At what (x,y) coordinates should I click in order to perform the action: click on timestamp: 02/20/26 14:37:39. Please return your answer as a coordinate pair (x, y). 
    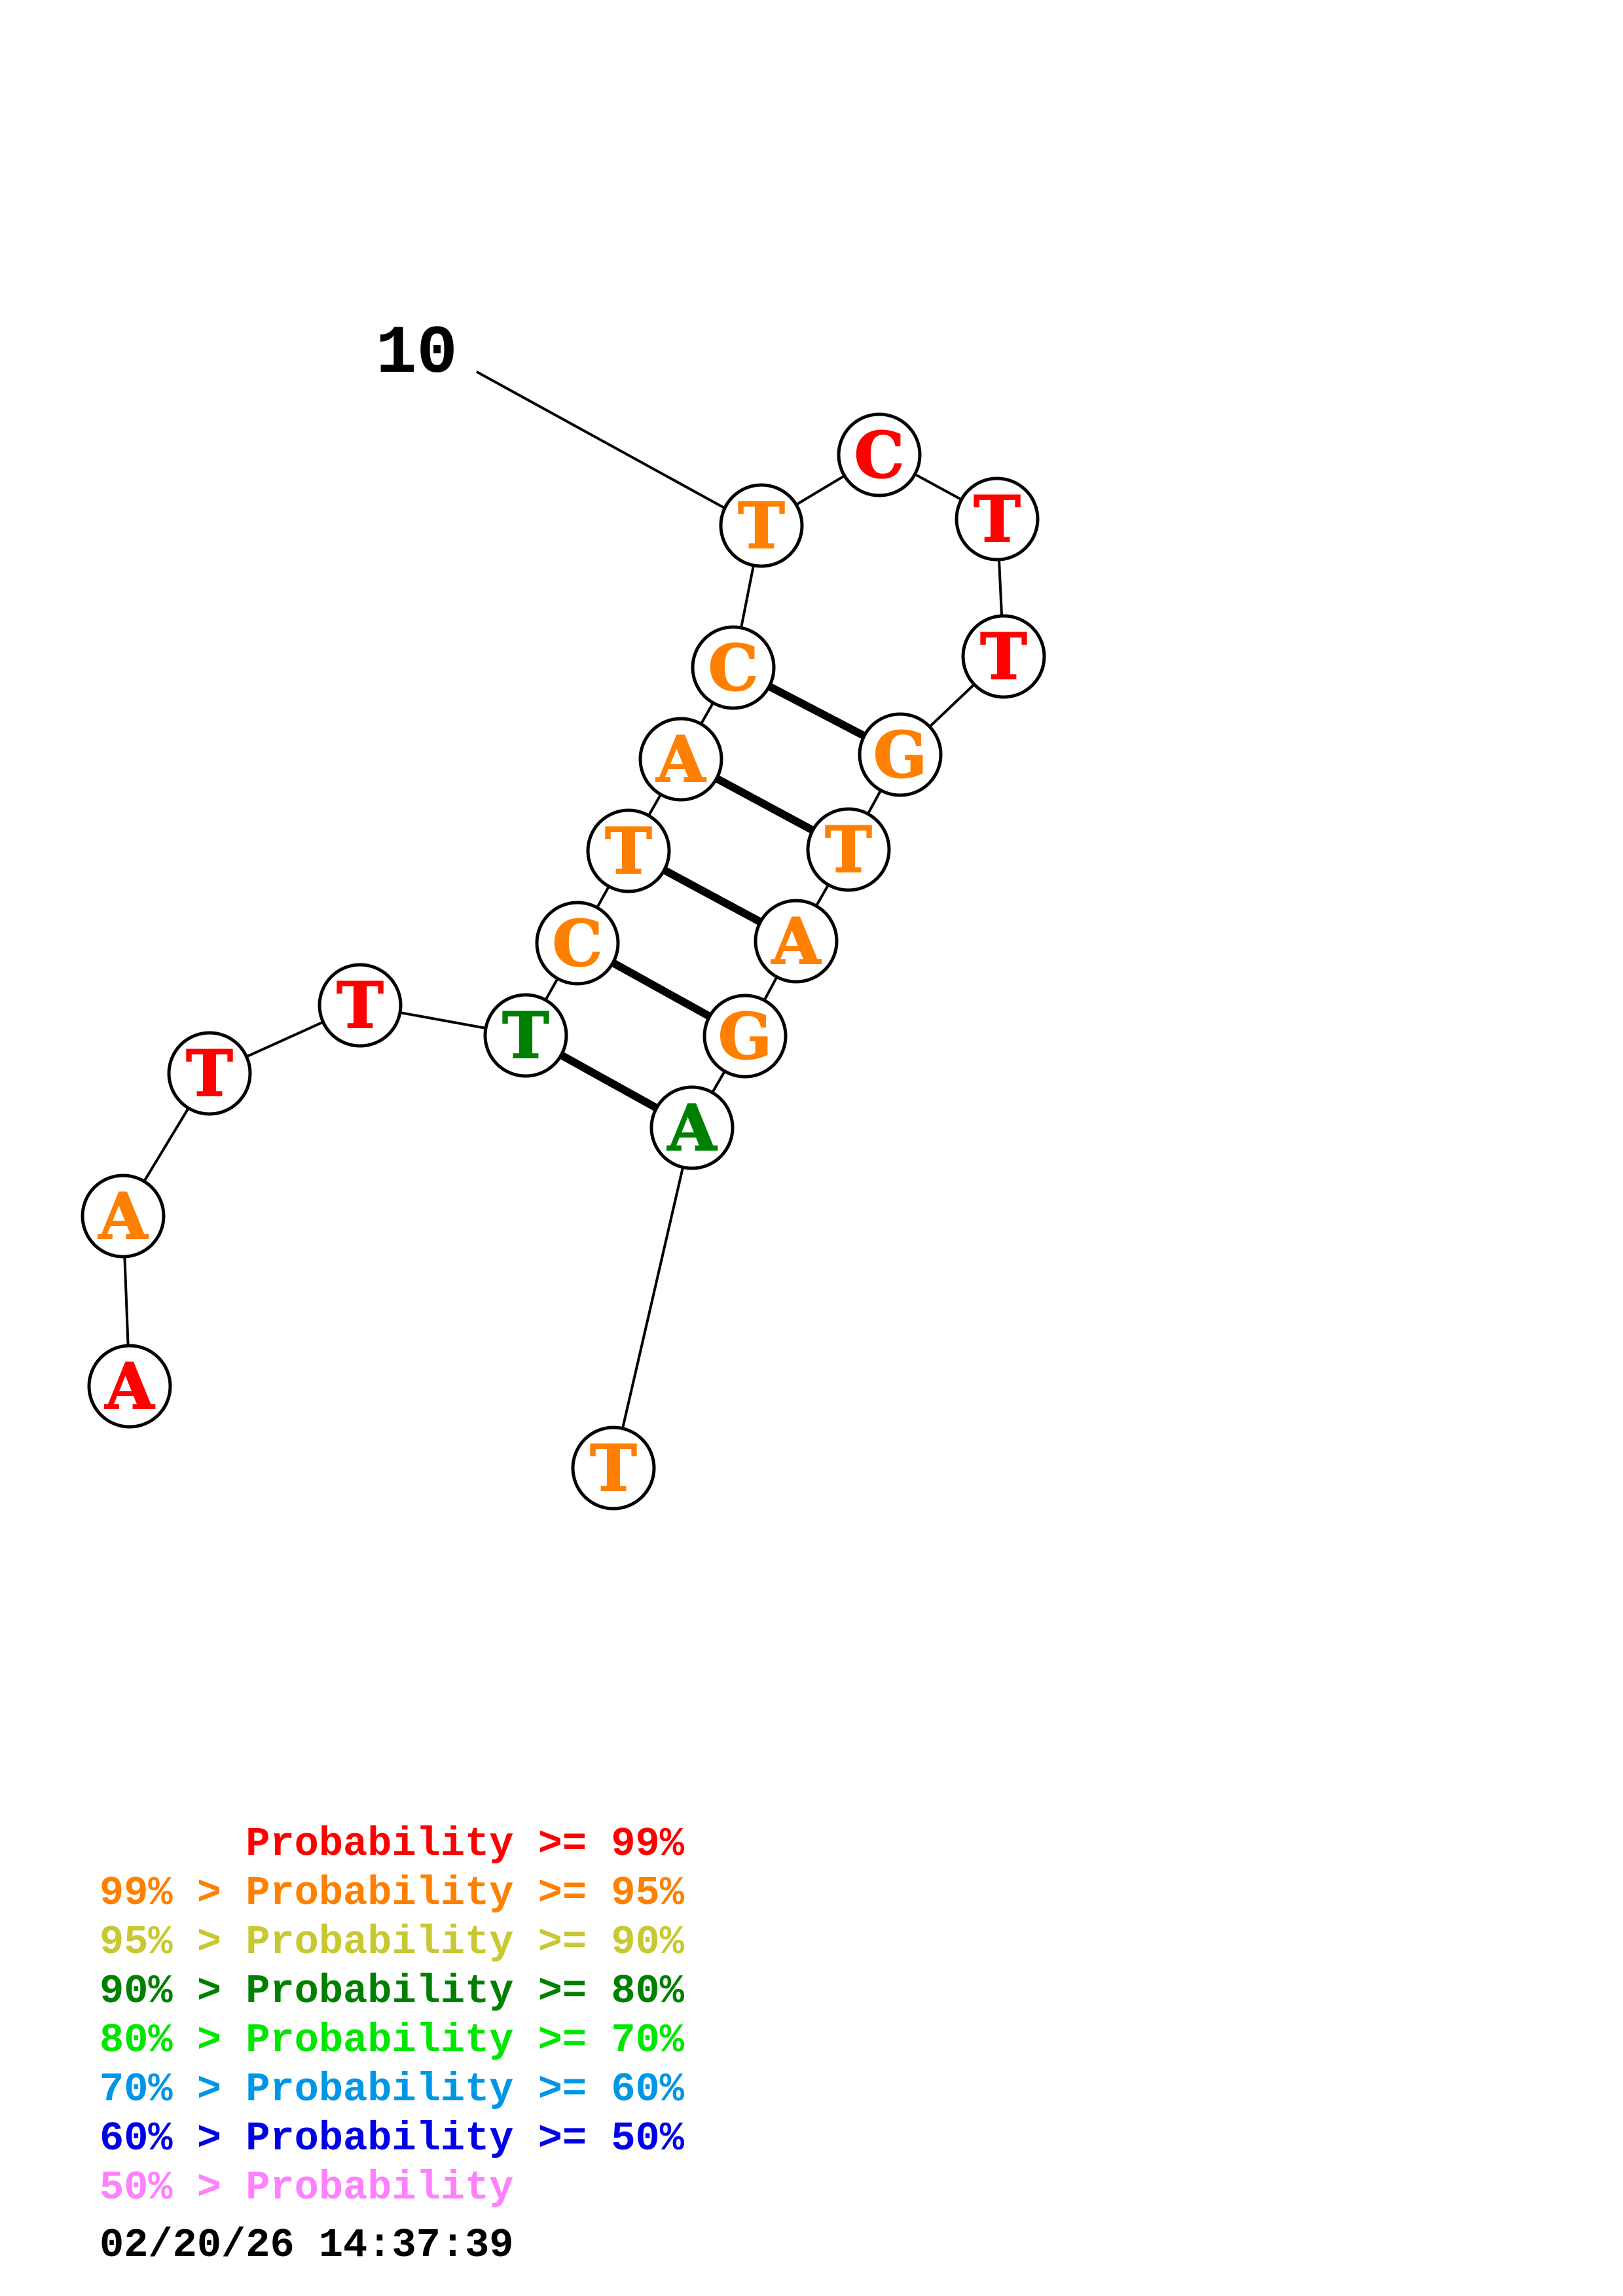
    Looking at the image, I should click on (307, 2245).